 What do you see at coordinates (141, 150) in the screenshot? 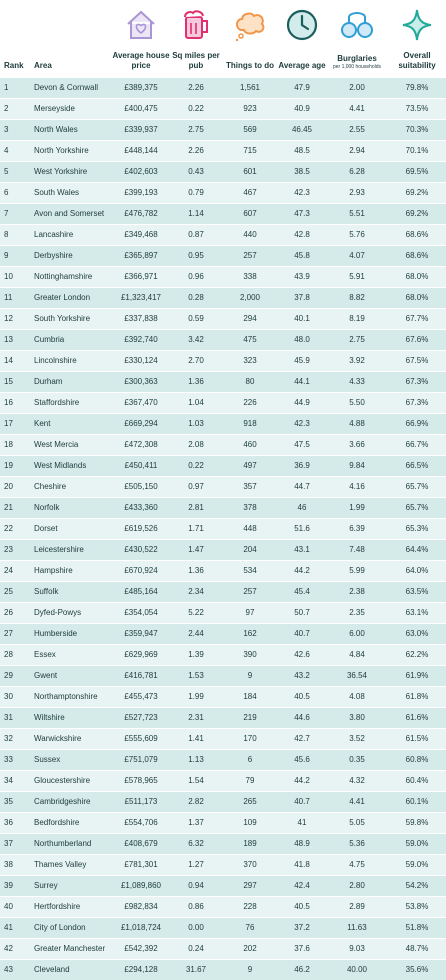
I see `table-cell: £448,144` at bounding box center [141, 150].